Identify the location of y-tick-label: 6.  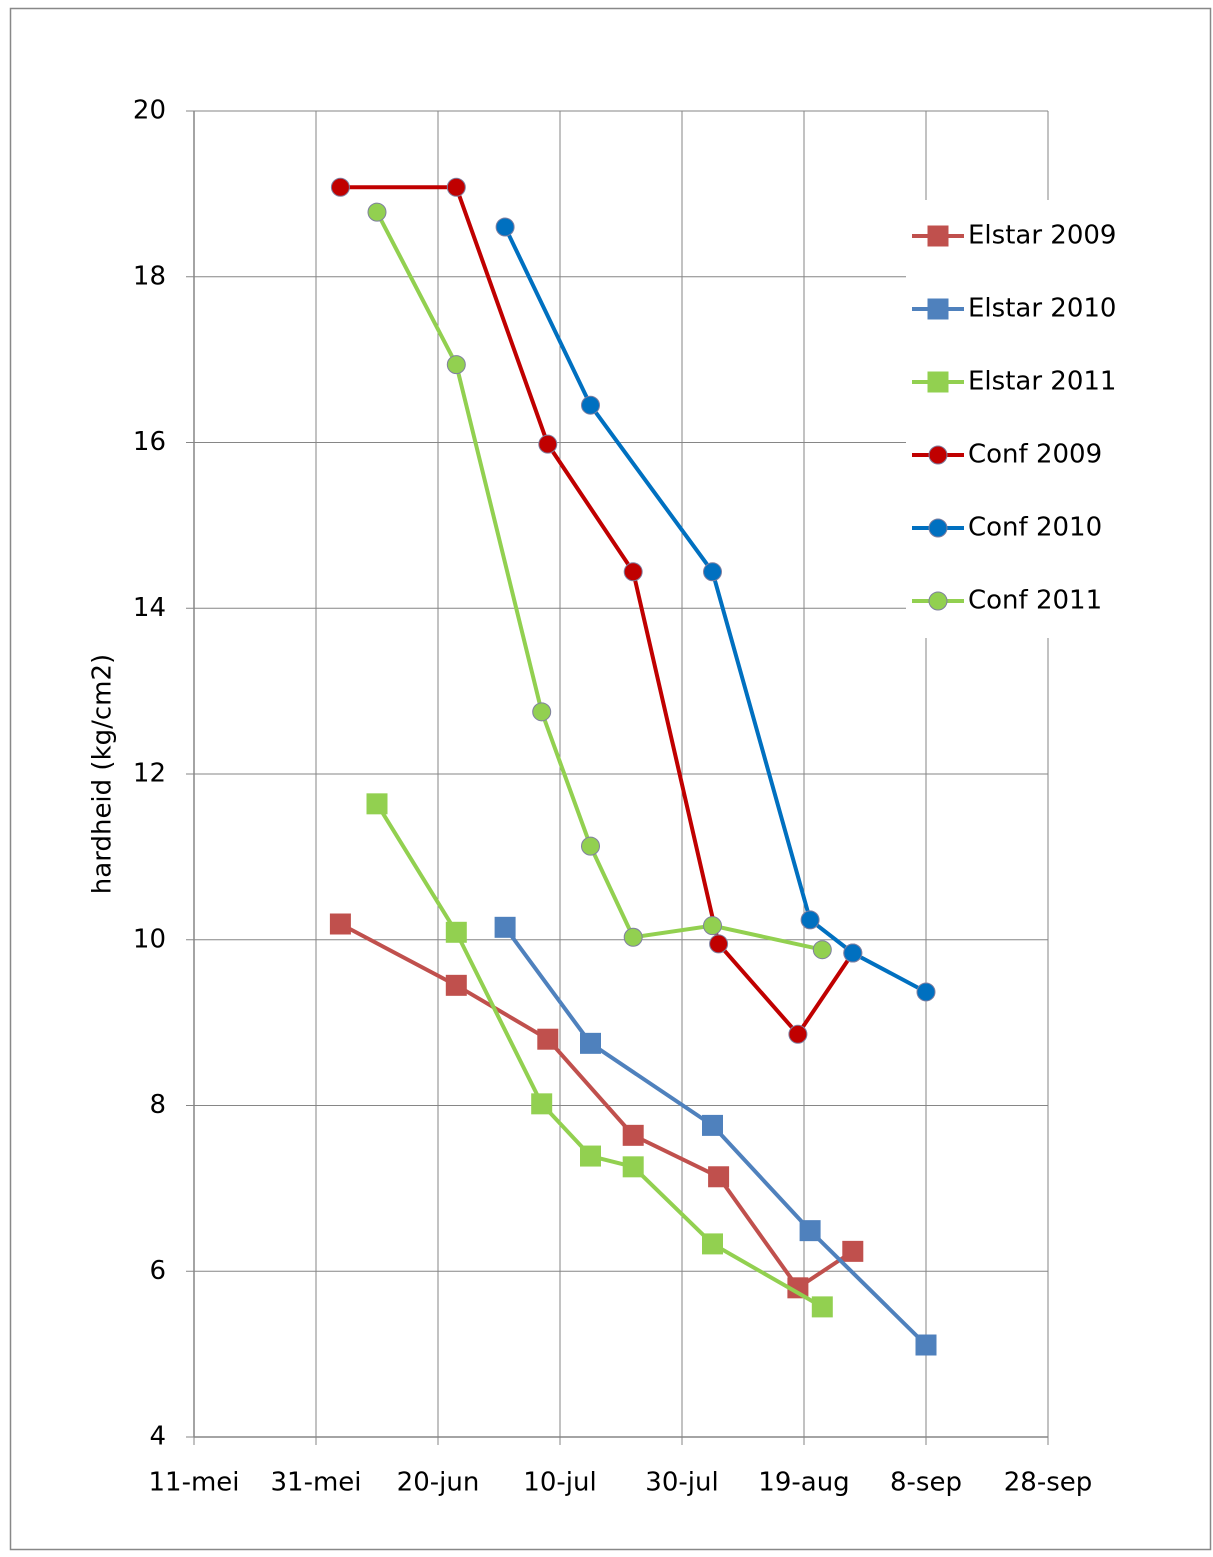
(157, 1271).